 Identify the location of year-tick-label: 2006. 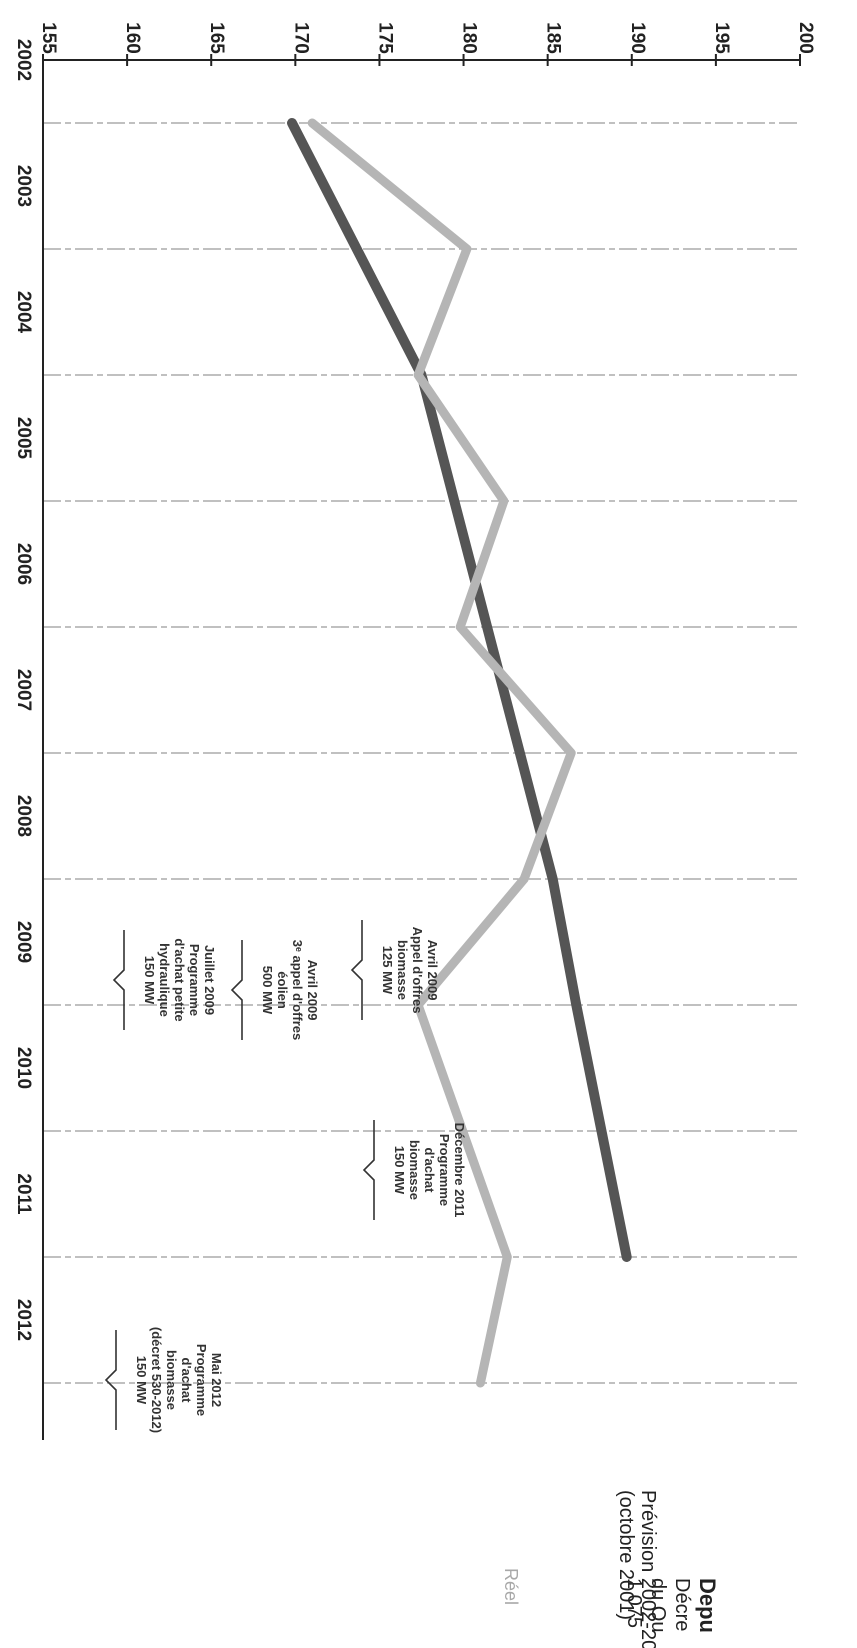
(23, 564).